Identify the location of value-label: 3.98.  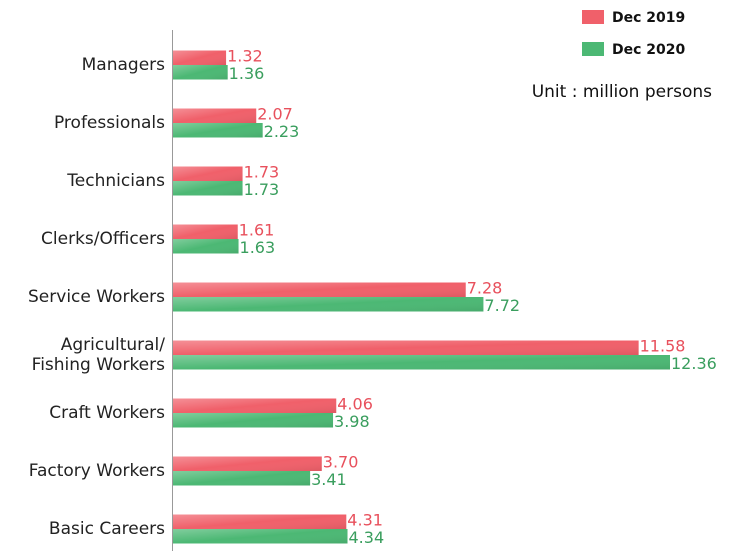
(352, 421).